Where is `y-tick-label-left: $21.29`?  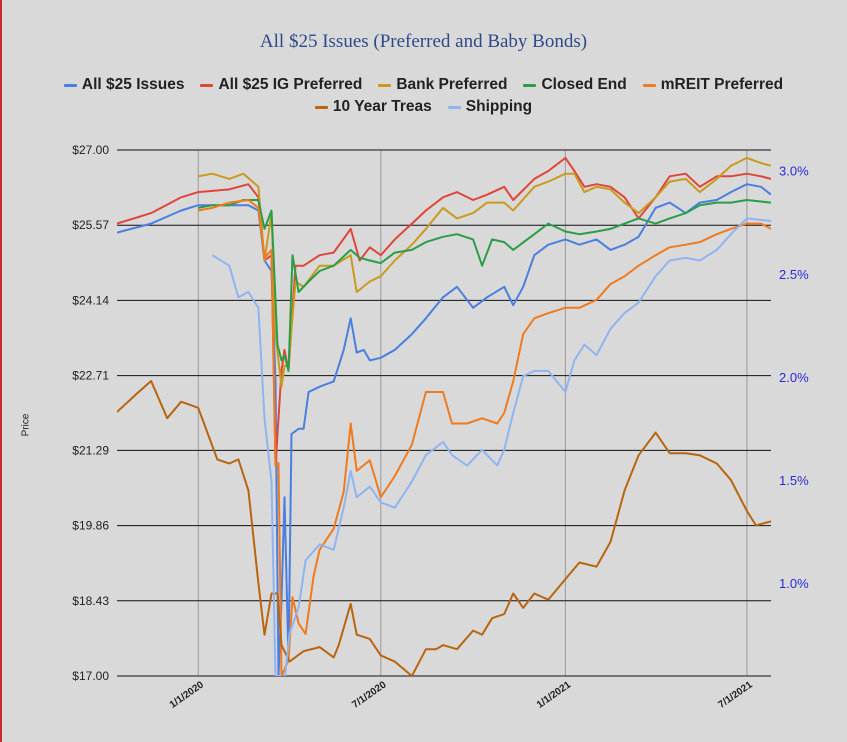 y-tick-label-left: $21.29 is located at coordinates (90, 450).